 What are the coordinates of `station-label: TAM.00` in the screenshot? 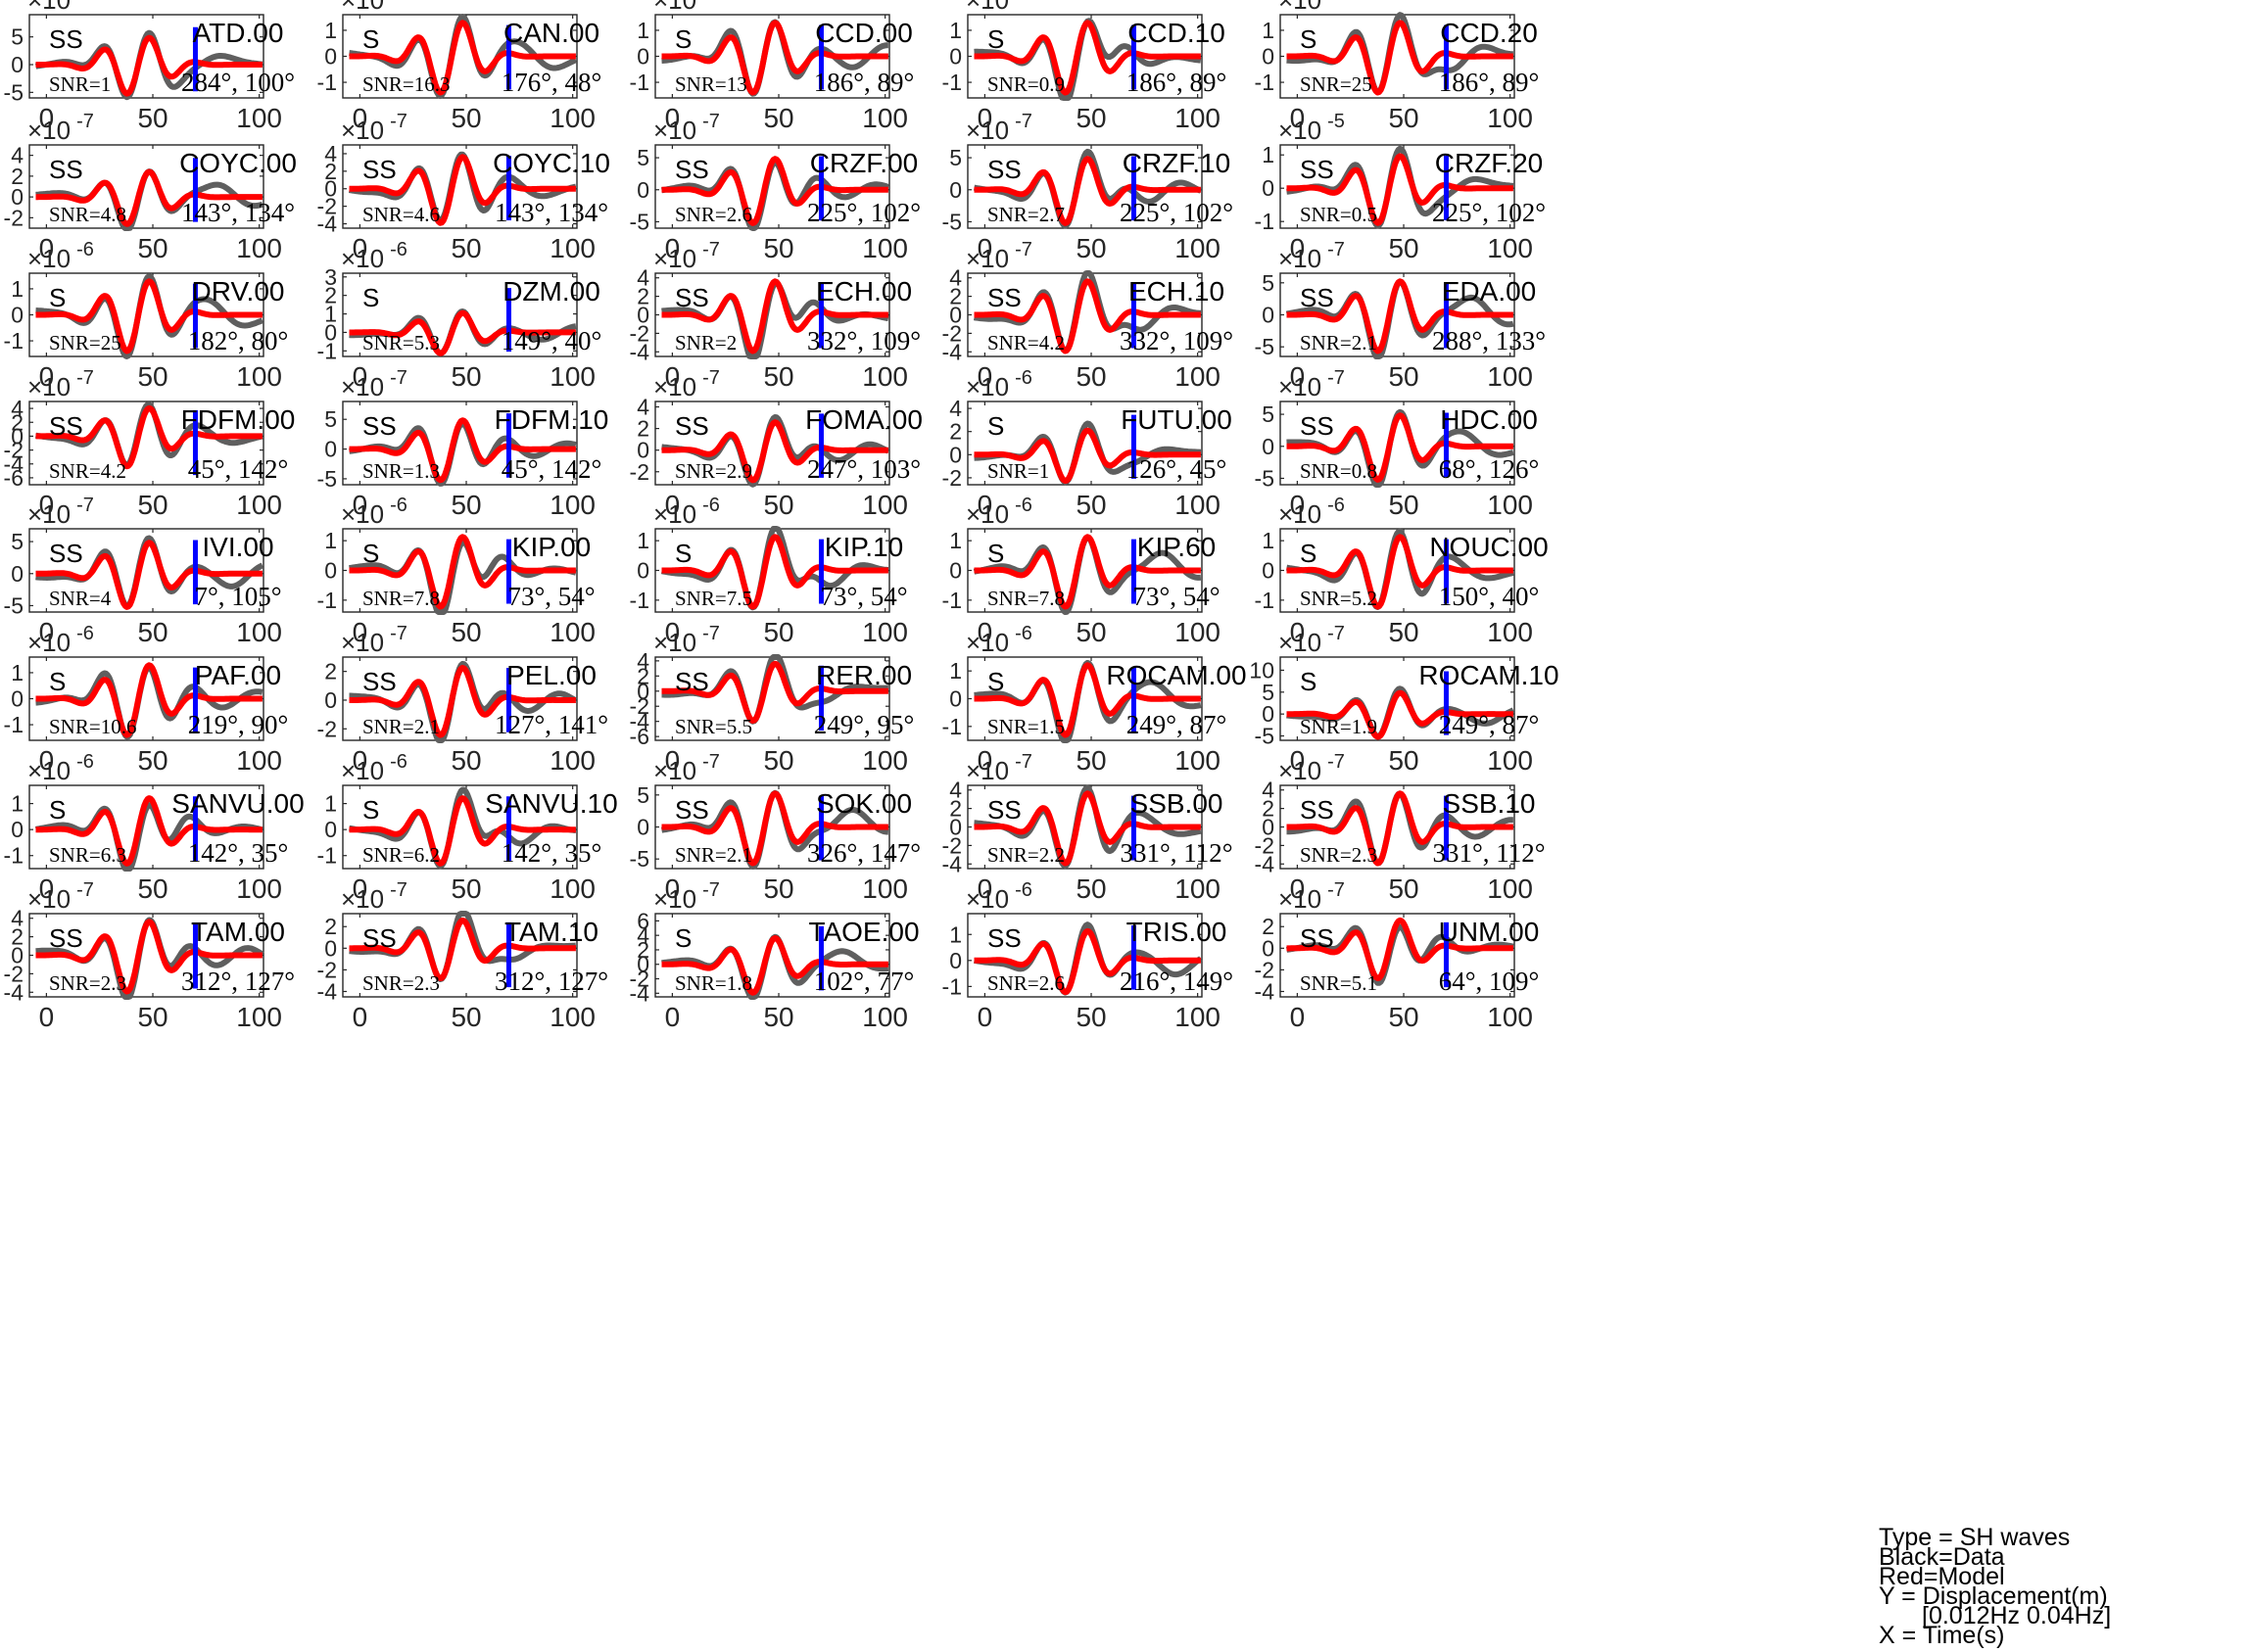 It's located at (238, 932).